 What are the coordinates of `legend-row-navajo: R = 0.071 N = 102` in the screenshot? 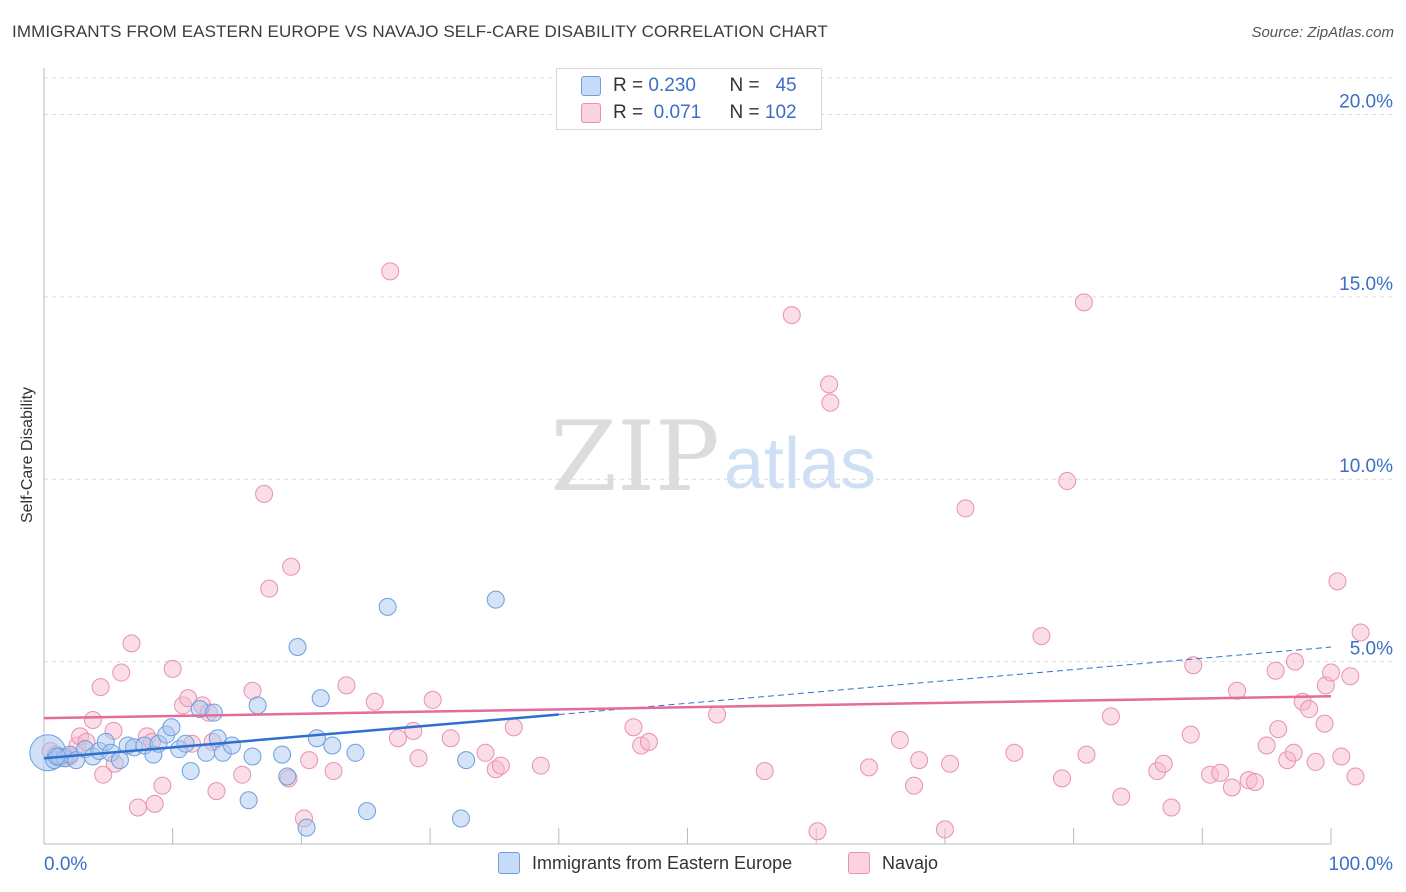 It's located at (689, 113).